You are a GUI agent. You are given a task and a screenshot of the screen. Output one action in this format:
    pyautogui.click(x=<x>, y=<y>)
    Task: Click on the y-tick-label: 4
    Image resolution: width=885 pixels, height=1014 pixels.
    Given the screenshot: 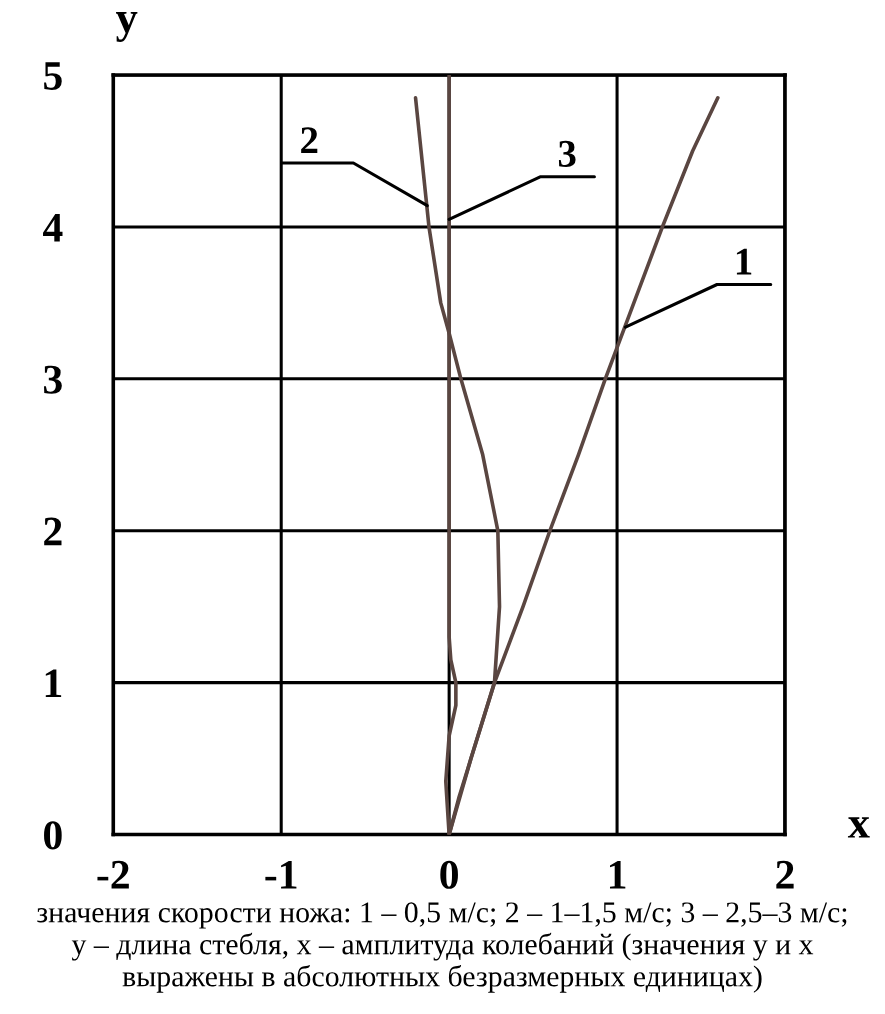 What is the action you would take?
    pyautogui.click(x=53, y=227)
    